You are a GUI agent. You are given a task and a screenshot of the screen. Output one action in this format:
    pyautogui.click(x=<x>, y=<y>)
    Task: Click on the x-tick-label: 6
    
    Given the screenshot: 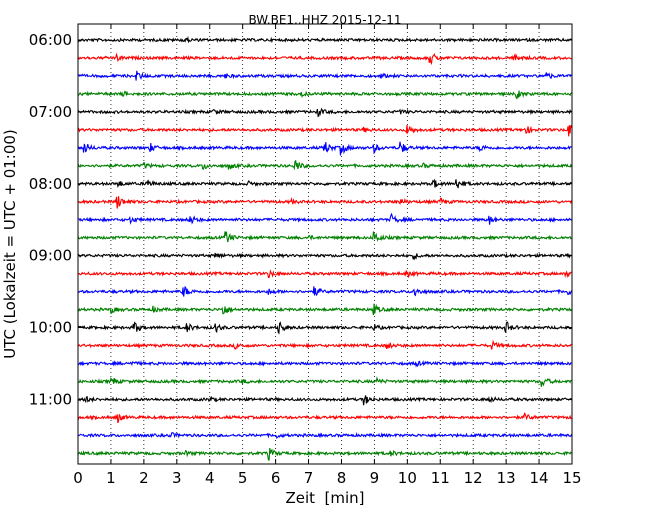 What is the action you would take?
    pyautogui.click(x=276, y=478)
    